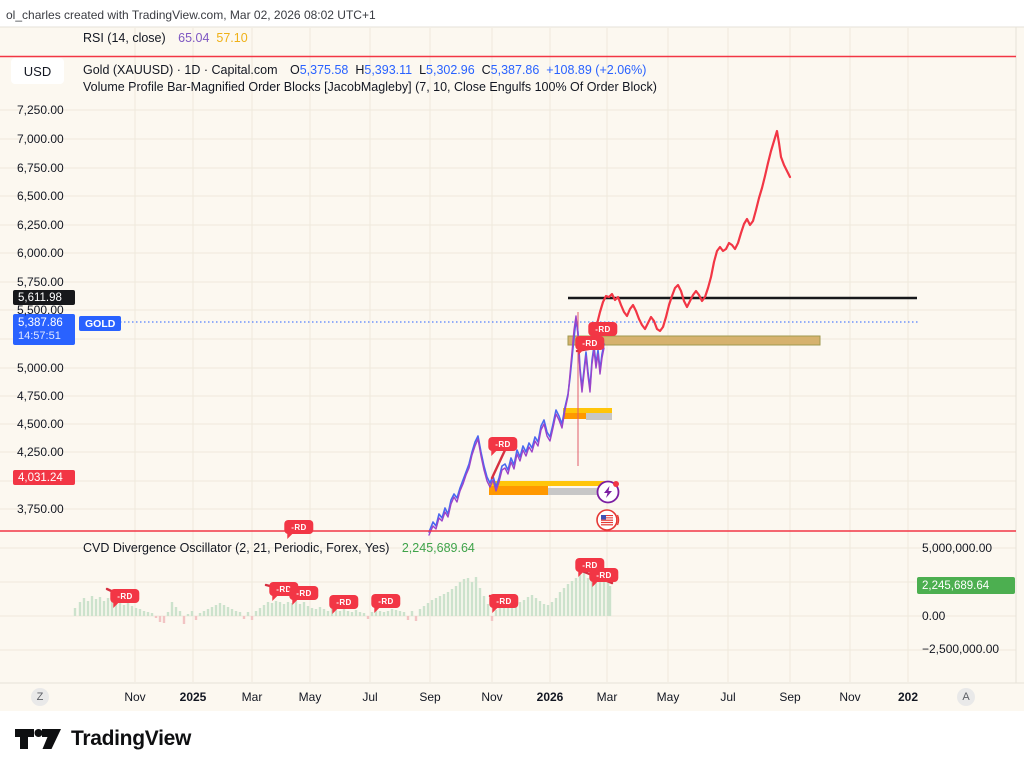  Describe the element at coordinates (40, 110) in the screenshot. I see `price-tick-label: 7,250.00` at that location.